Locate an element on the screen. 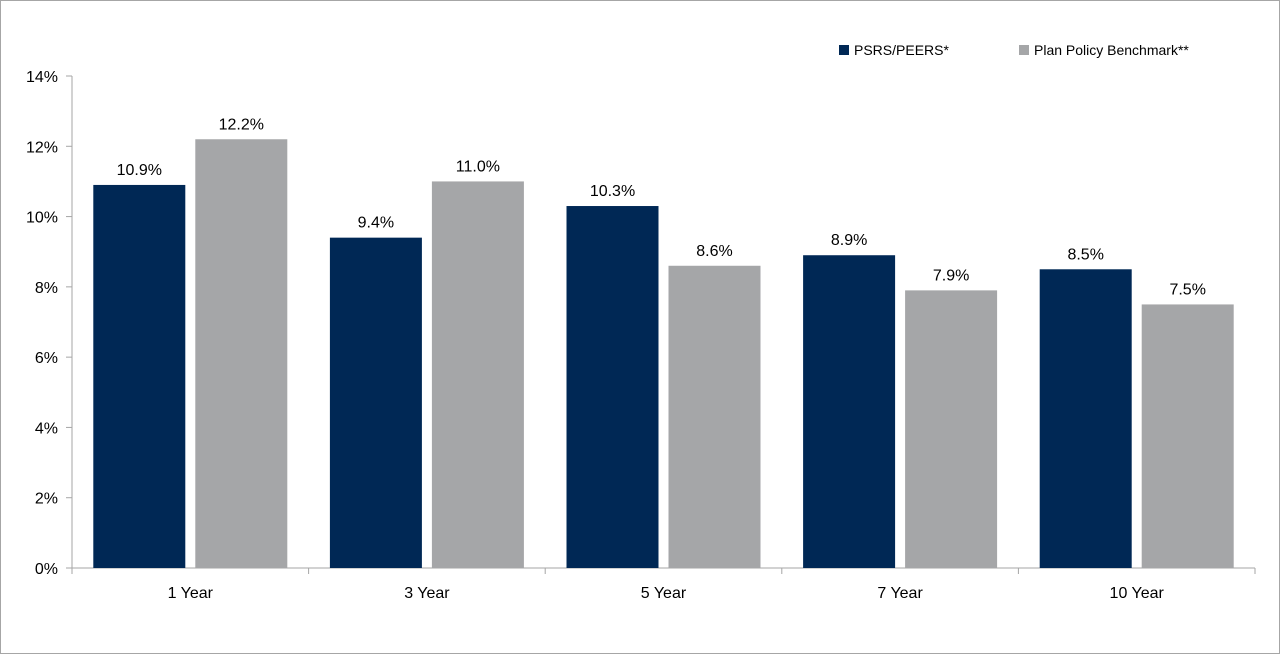 The width and height of the screenshot is (1280, 655). data-label-plan-policy-benchmark-1-year: 12.2% is located at coordinates (241, 124).